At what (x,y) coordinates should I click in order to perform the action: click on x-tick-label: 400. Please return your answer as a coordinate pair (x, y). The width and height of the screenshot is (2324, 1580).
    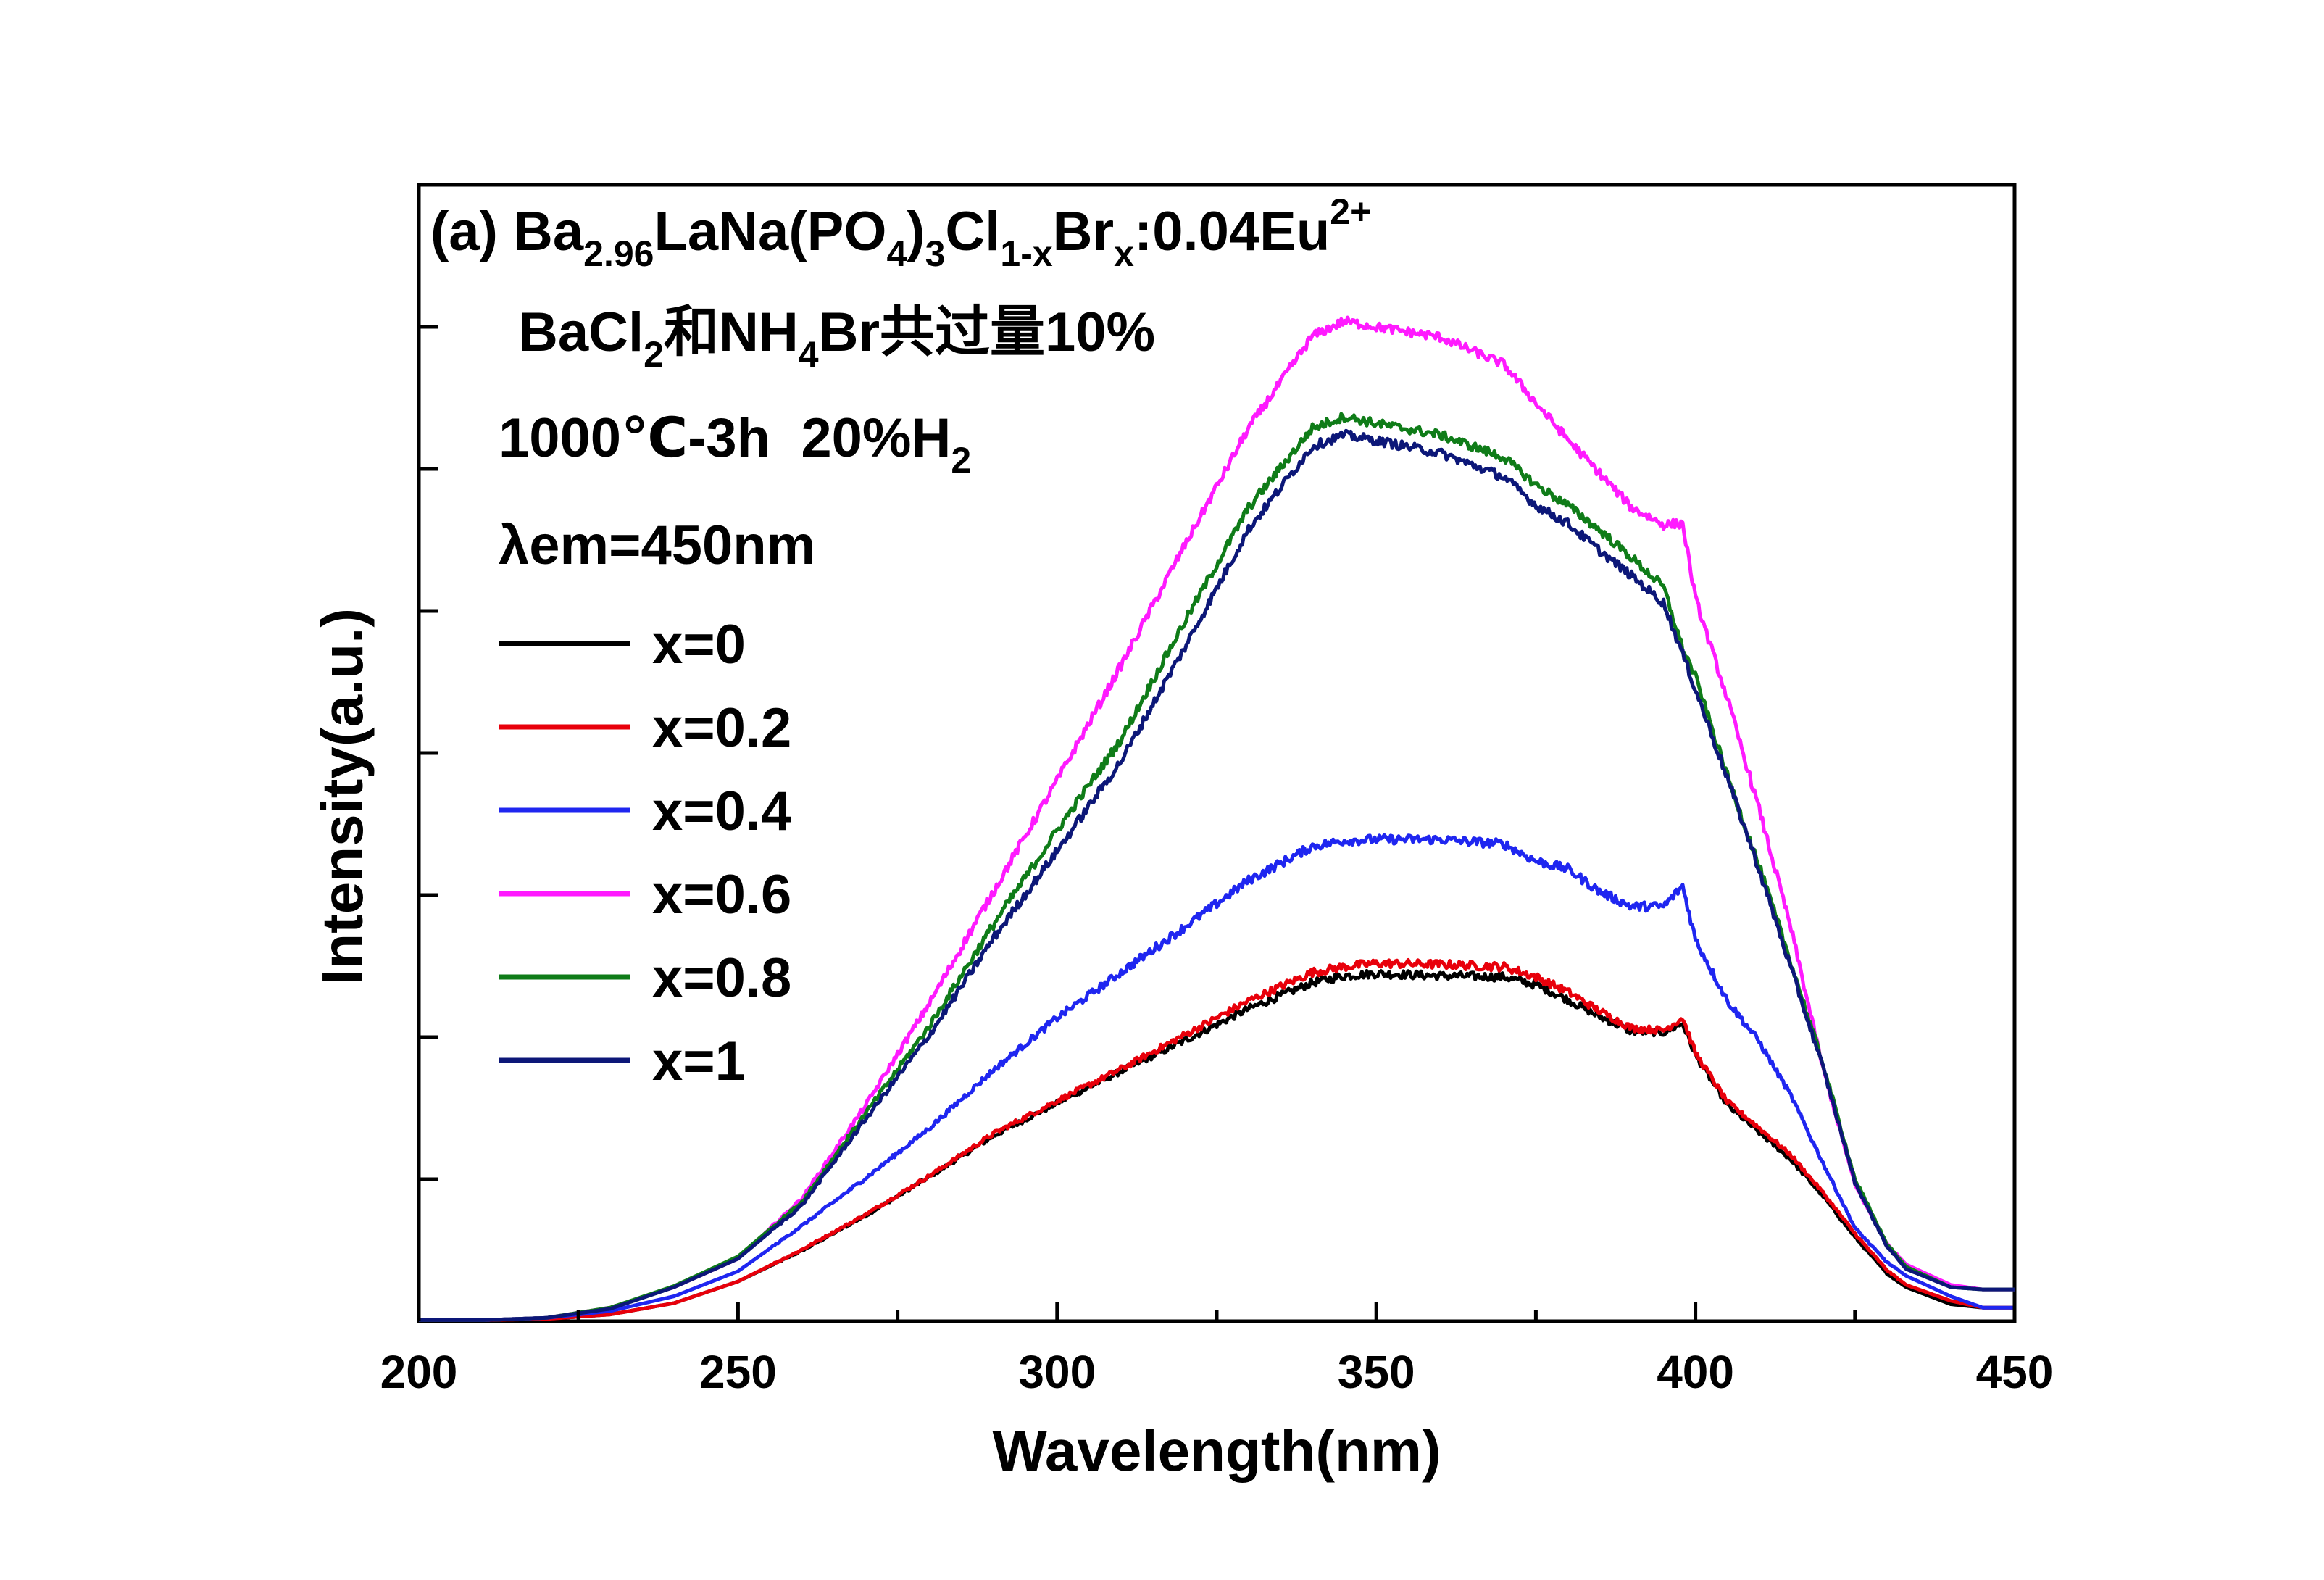
    Looking at the image, I should click on (1695, 1372).